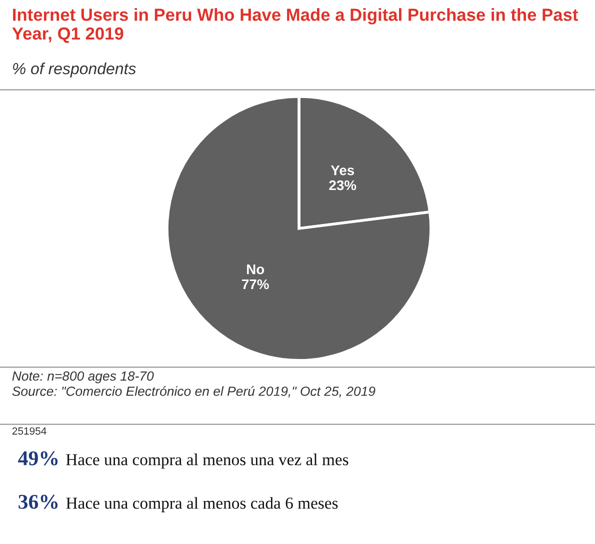  Describe the element at coordinates (255, 269) in the screenshot. I see `slice-label: No` at that location.